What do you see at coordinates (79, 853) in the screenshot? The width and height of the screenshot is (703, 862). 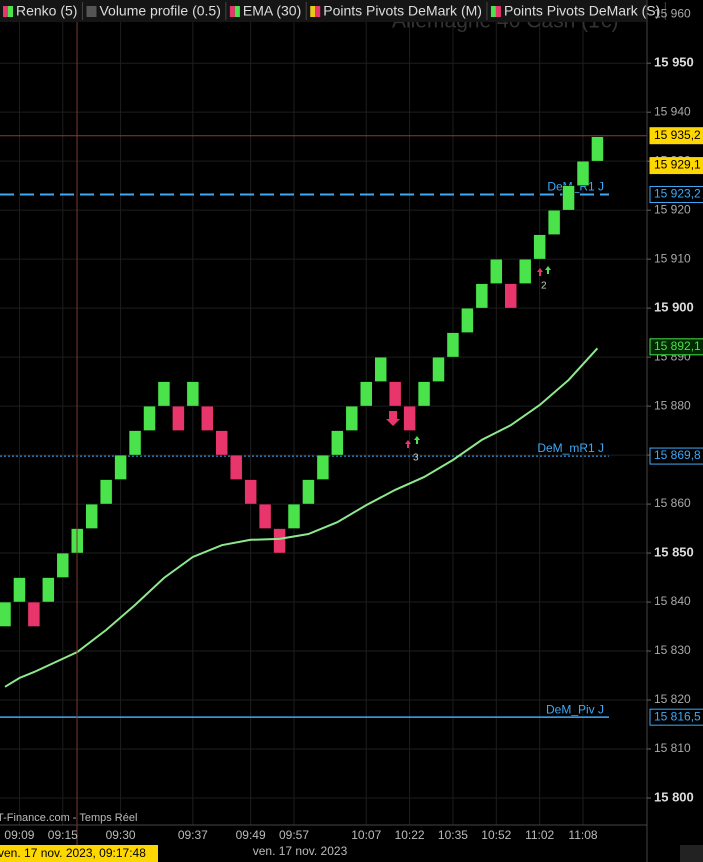 I see `cursor-time-box` at bounding box center [79, 853].